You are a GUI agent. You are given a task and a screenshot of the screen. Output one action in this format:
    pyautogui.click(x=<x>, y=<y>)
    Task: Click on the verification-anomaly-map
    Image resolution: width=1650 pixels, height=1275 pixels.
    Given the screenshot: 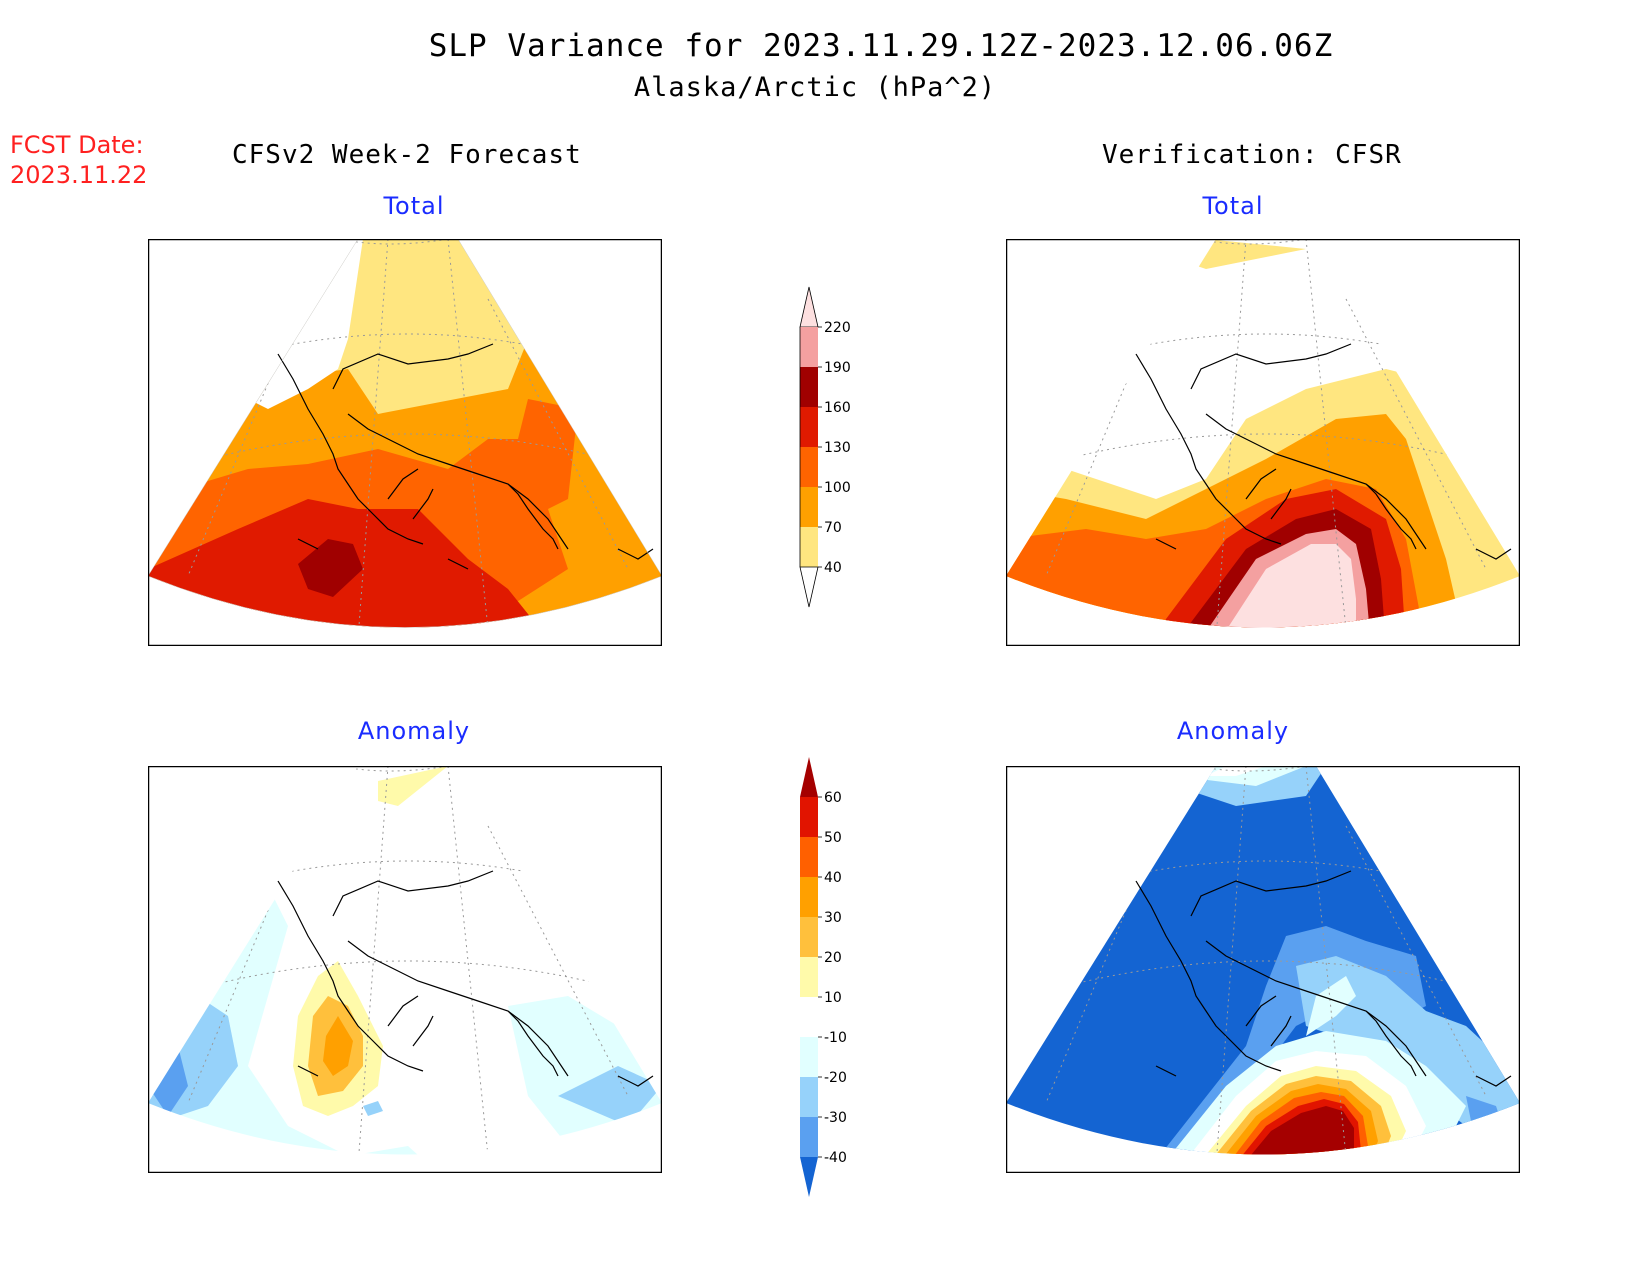 What is the action you would take?
    pyautogui.click(x=1263, y=969)
    